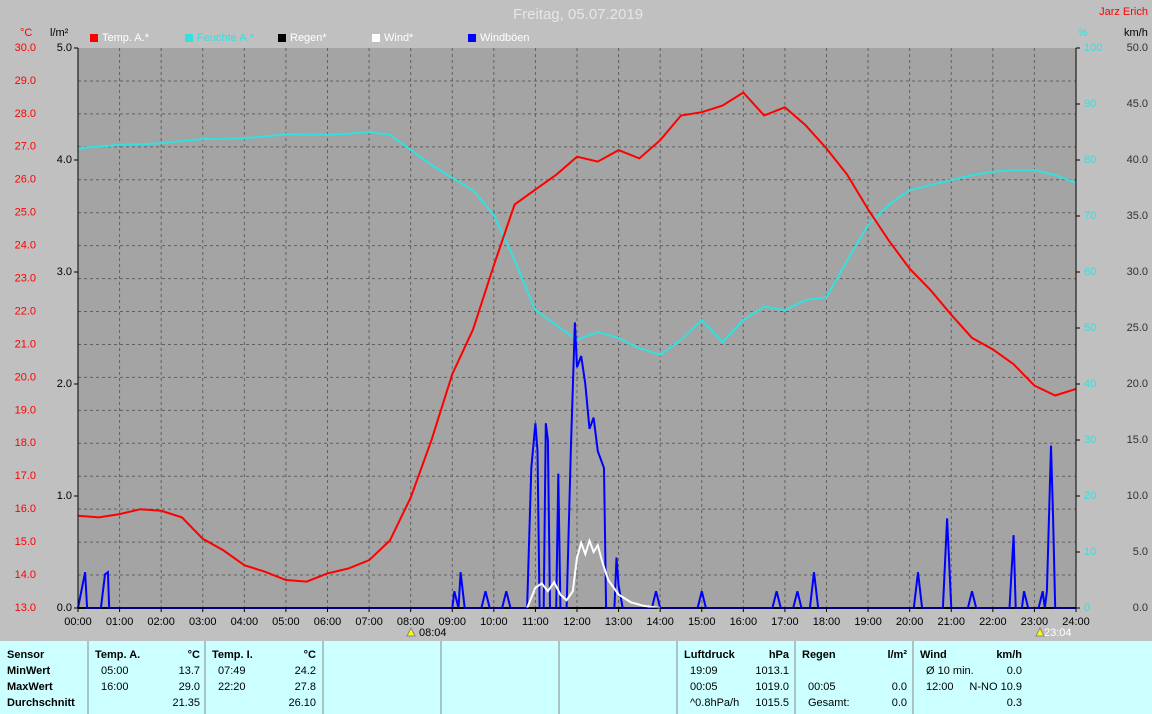  What do you see at coordinates (189, 671) in the screenshot?
I see `table-cell: 13.7` at bounding box center [189, 671].